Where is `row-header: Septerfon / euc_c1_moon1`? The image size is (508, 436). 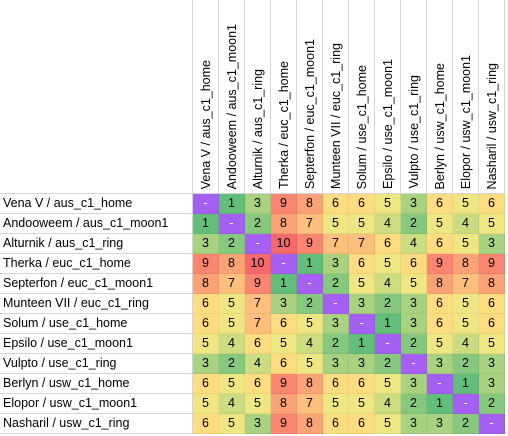 row-header: Septerfon / euc_c1_moon1 is located at coordinates (96, 284).